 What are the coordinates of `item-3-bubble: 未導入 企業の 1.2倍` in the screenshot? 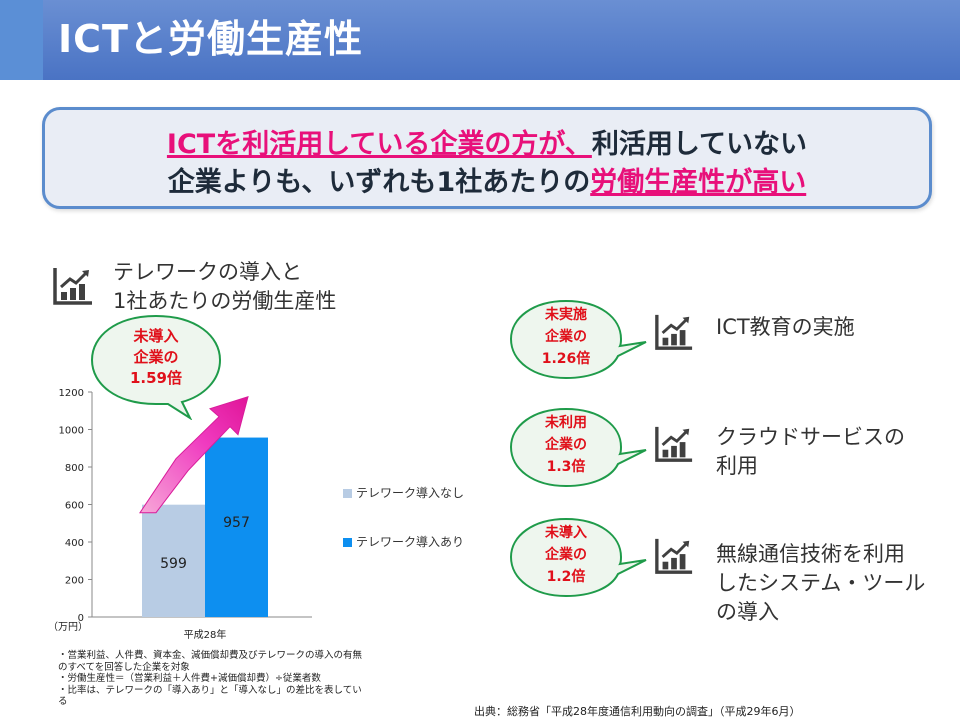 It's located at (578, 558).